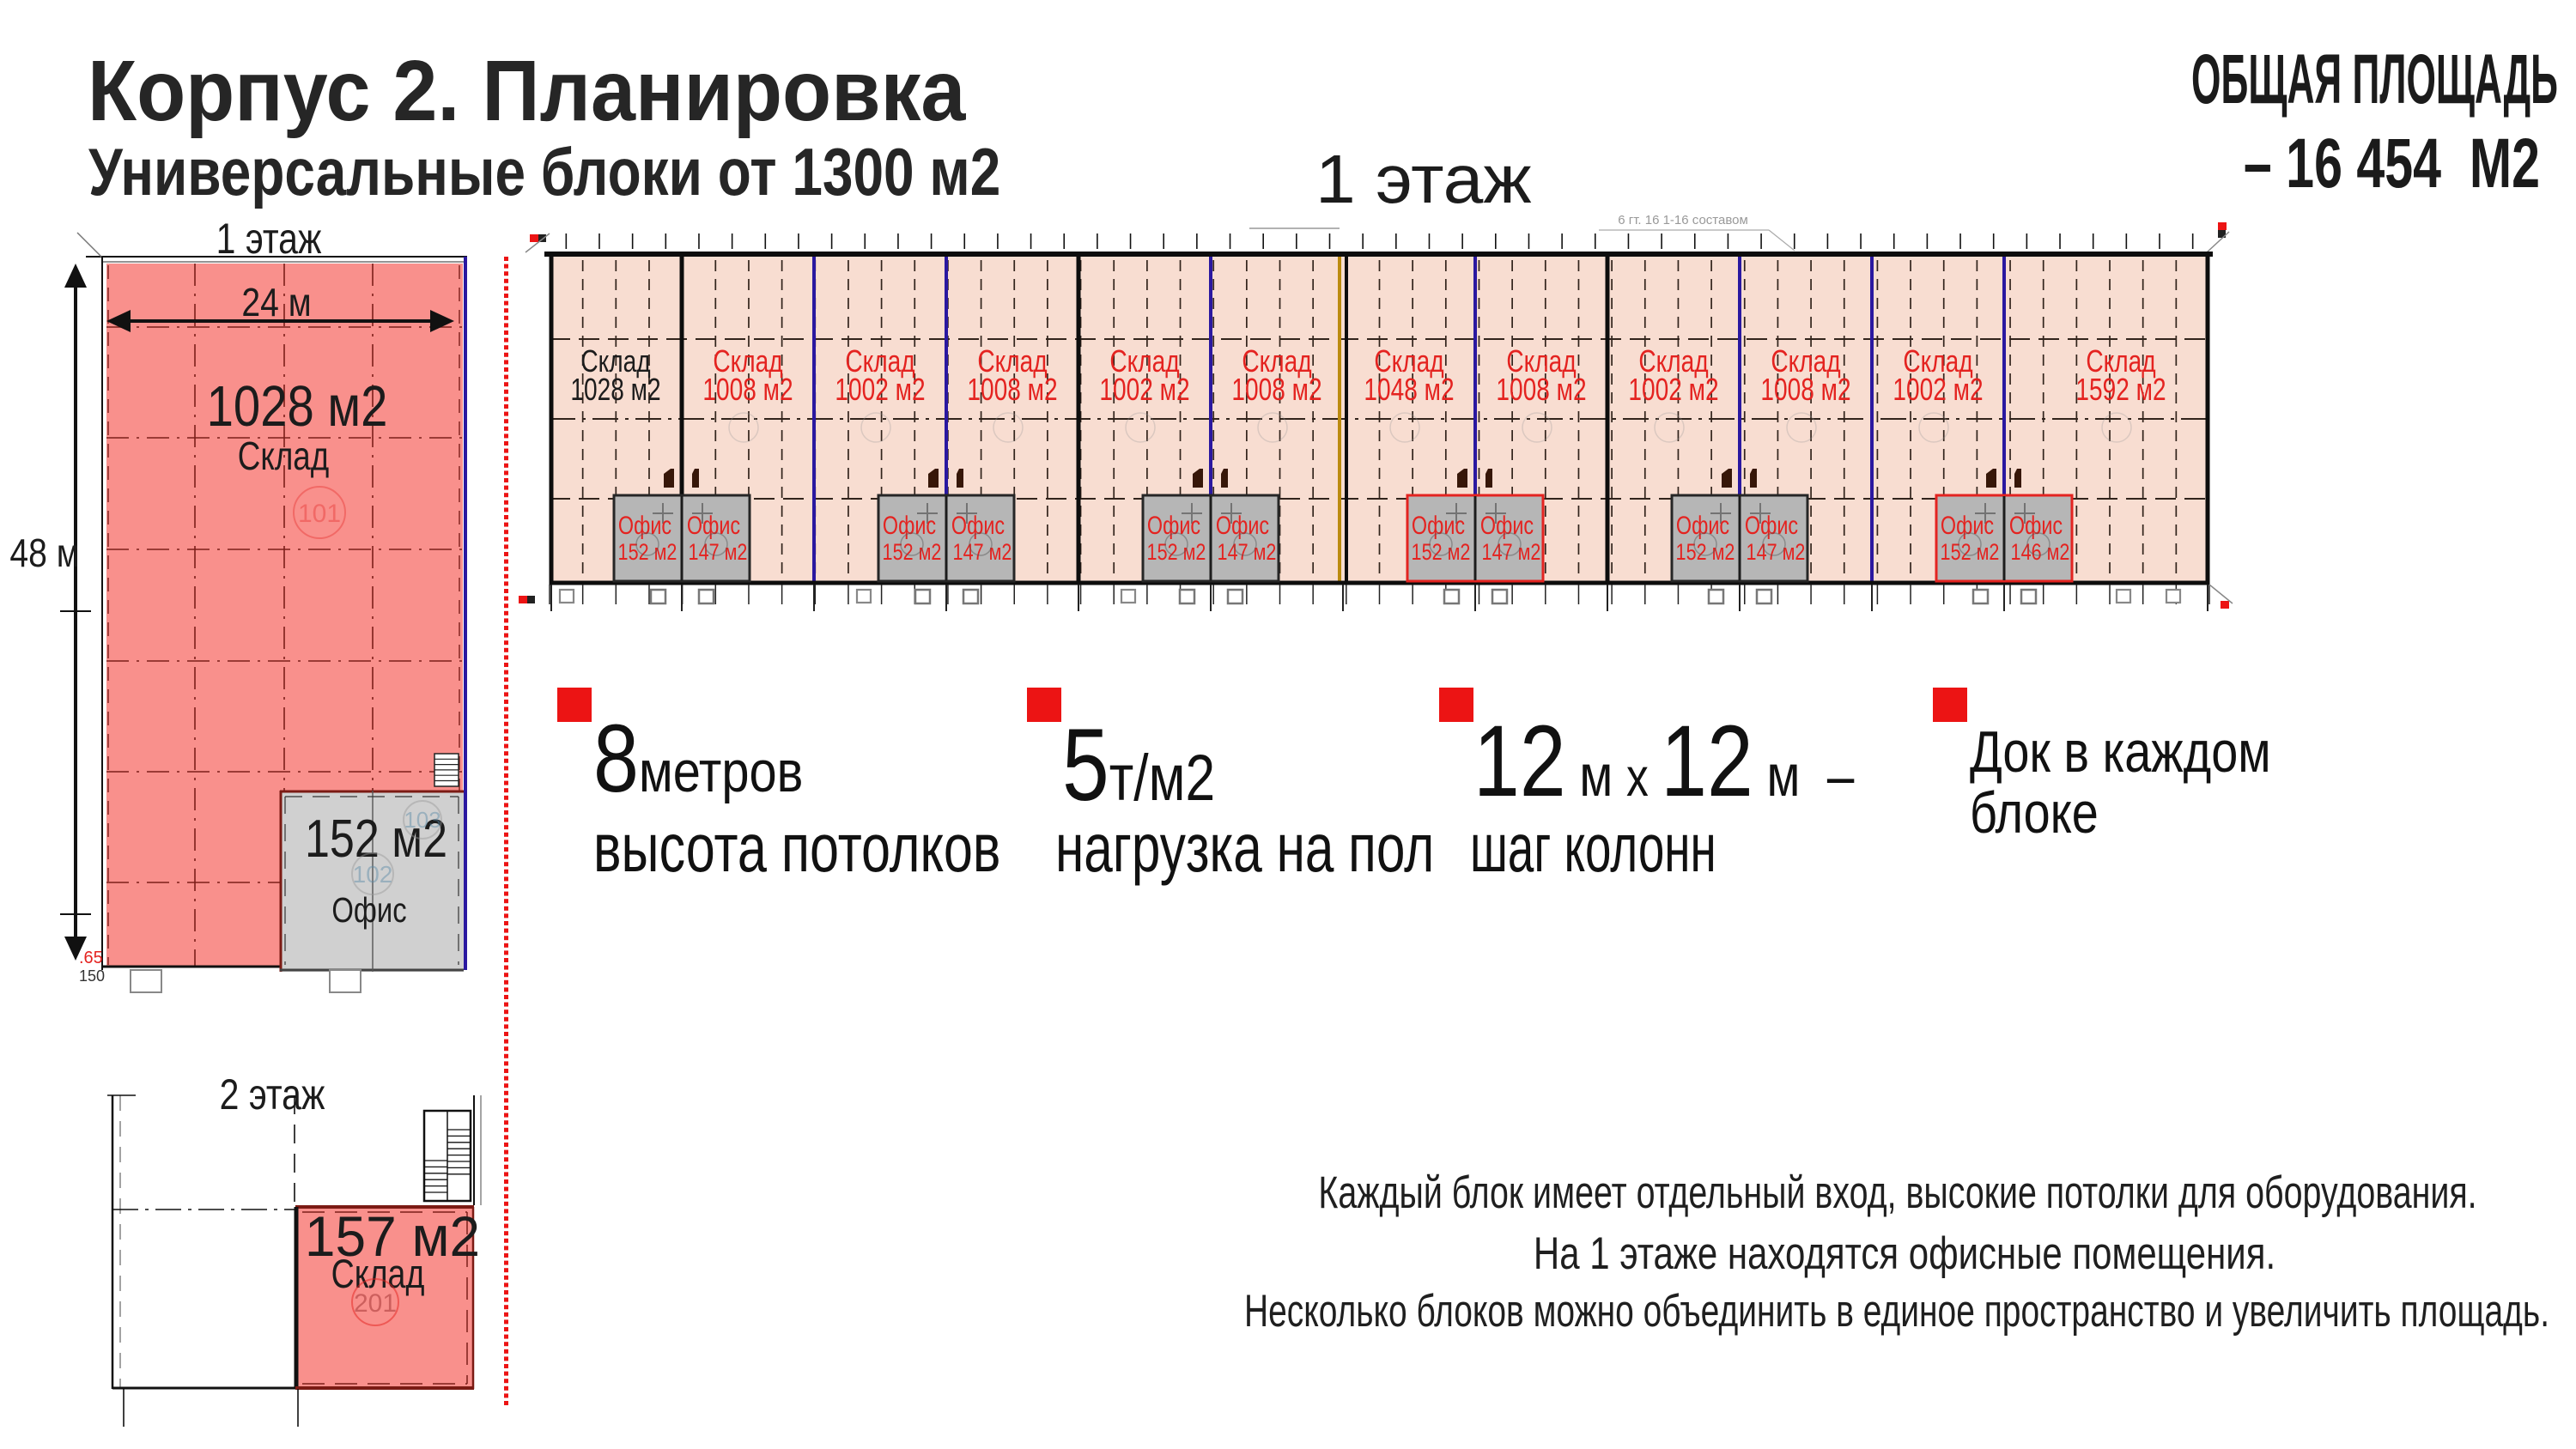 The width and height of the screenshot is (2576, 1449). What do you see at coordinates (319, 514) in the screenshot?
I see `svg-text: 101` at bounding box center [319, 514].